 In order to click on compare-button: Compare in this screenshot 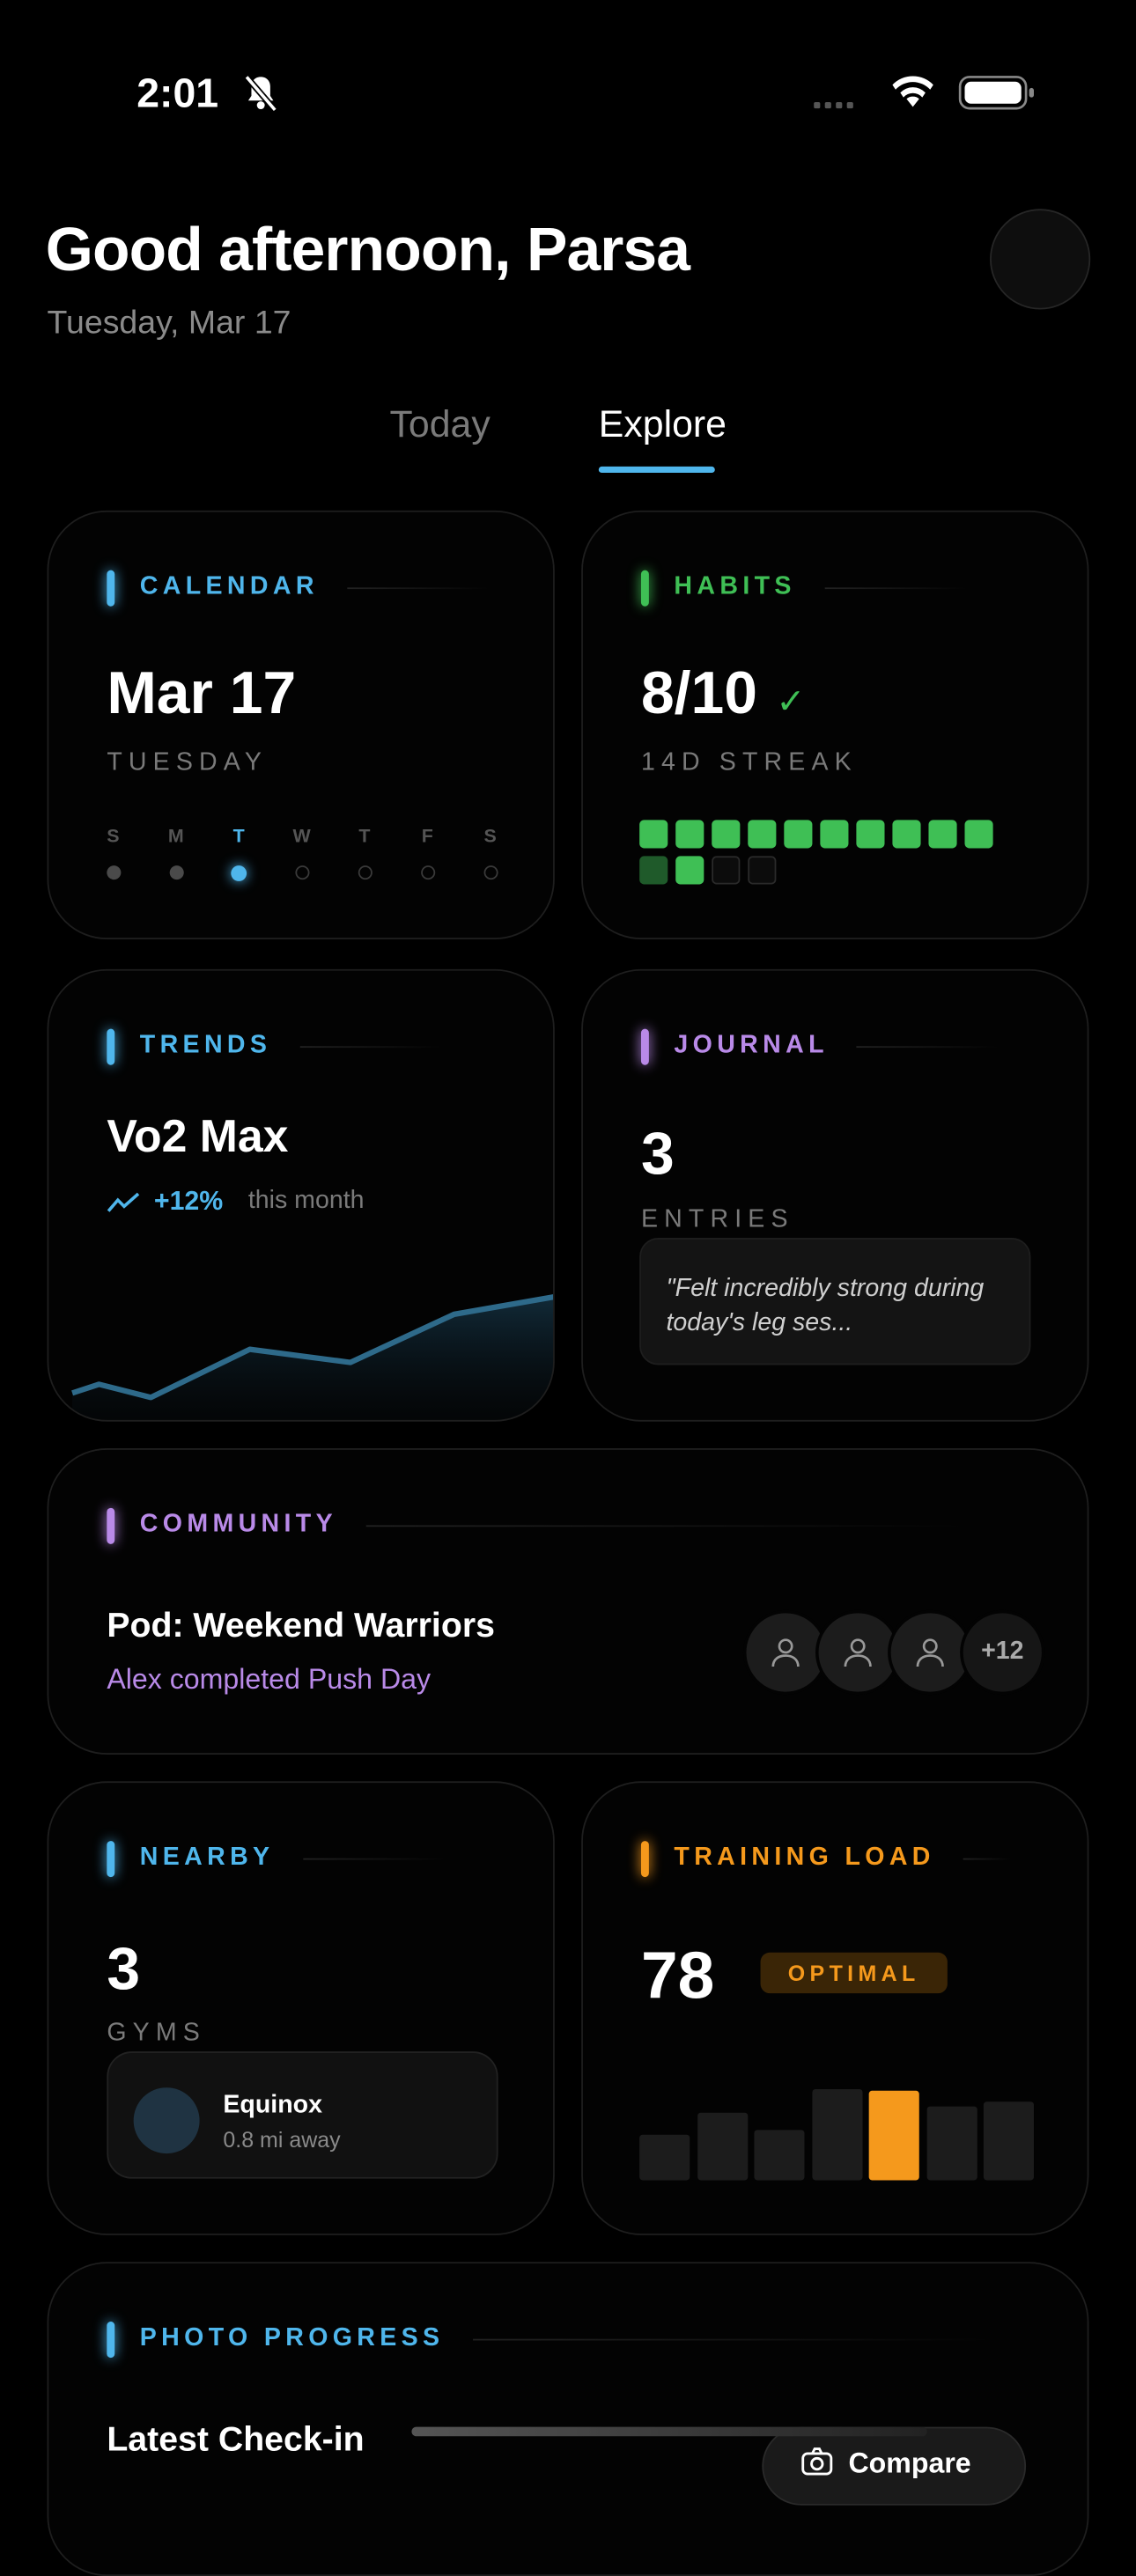, I will do `click(895, 2466)`.